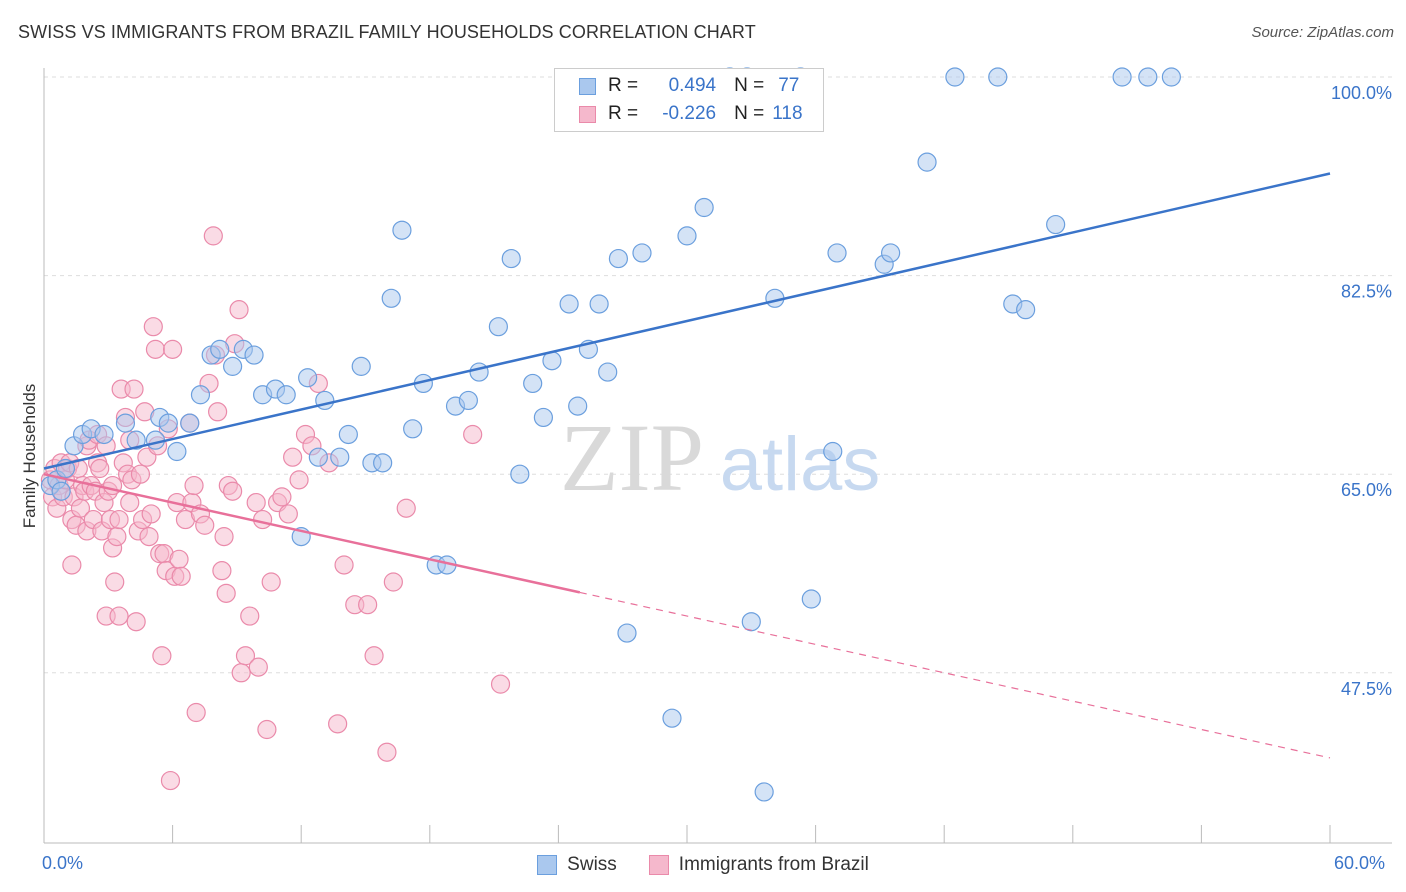 This screenshot has height=892, width=1406. I want to click on legend-label-swiss: Swiss, so click(592, 864).